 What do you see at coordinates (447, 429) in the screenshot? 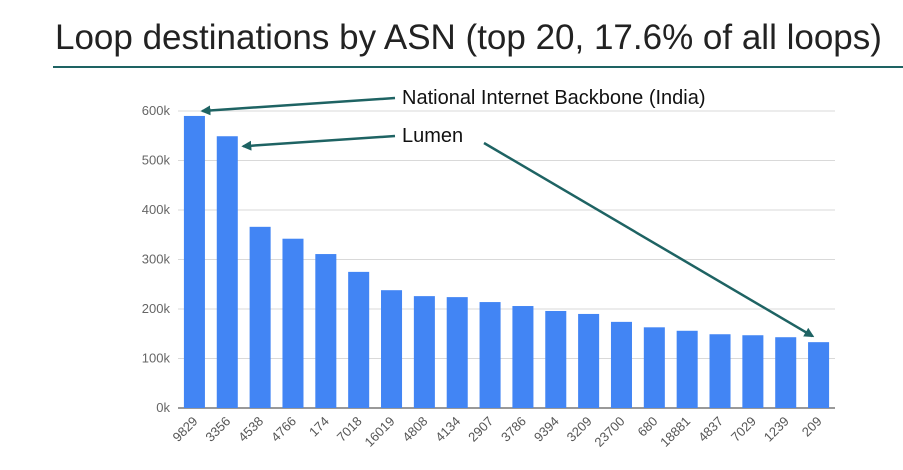
I see `x-tick-label: 4134` at bounding box center [447, 429].